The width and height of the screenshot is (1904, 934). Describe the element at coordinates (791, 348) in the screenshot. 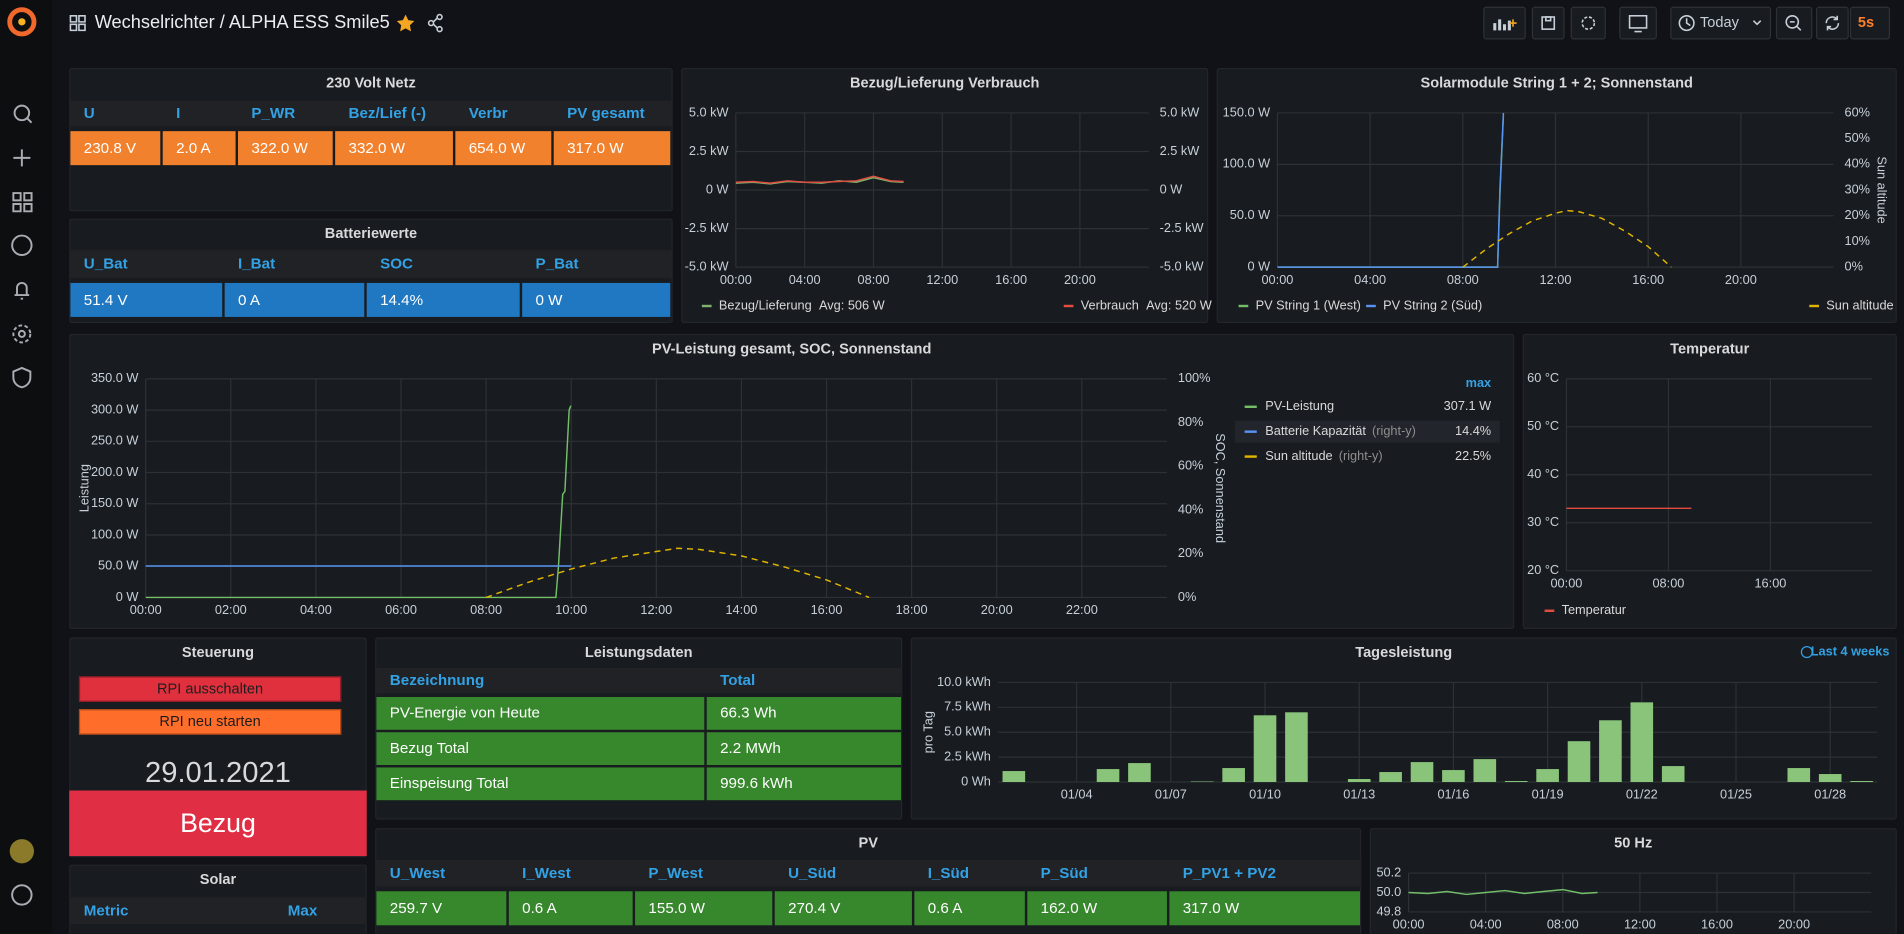

I see `panel-title: PV-Leistung gesamt, SOC, Sonnenstand` at that location.